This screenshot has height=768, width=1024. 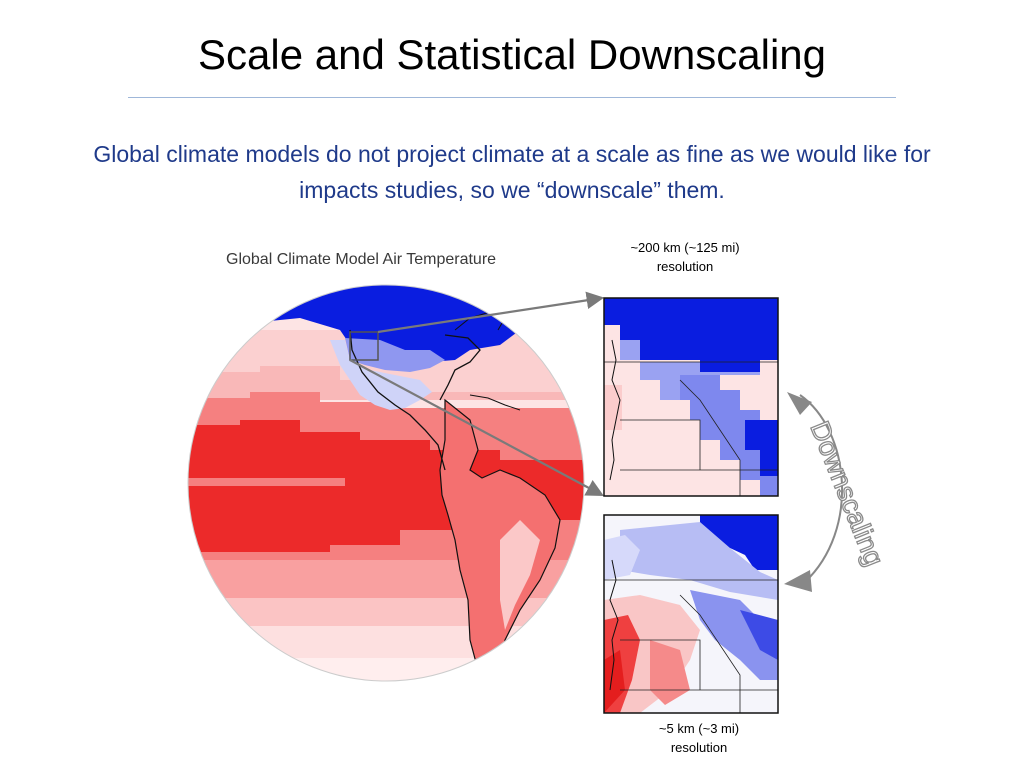 I want to click on coarse-resolution-caption: ~200 km (~125 mi) resolution, so click(x=685, y=257).